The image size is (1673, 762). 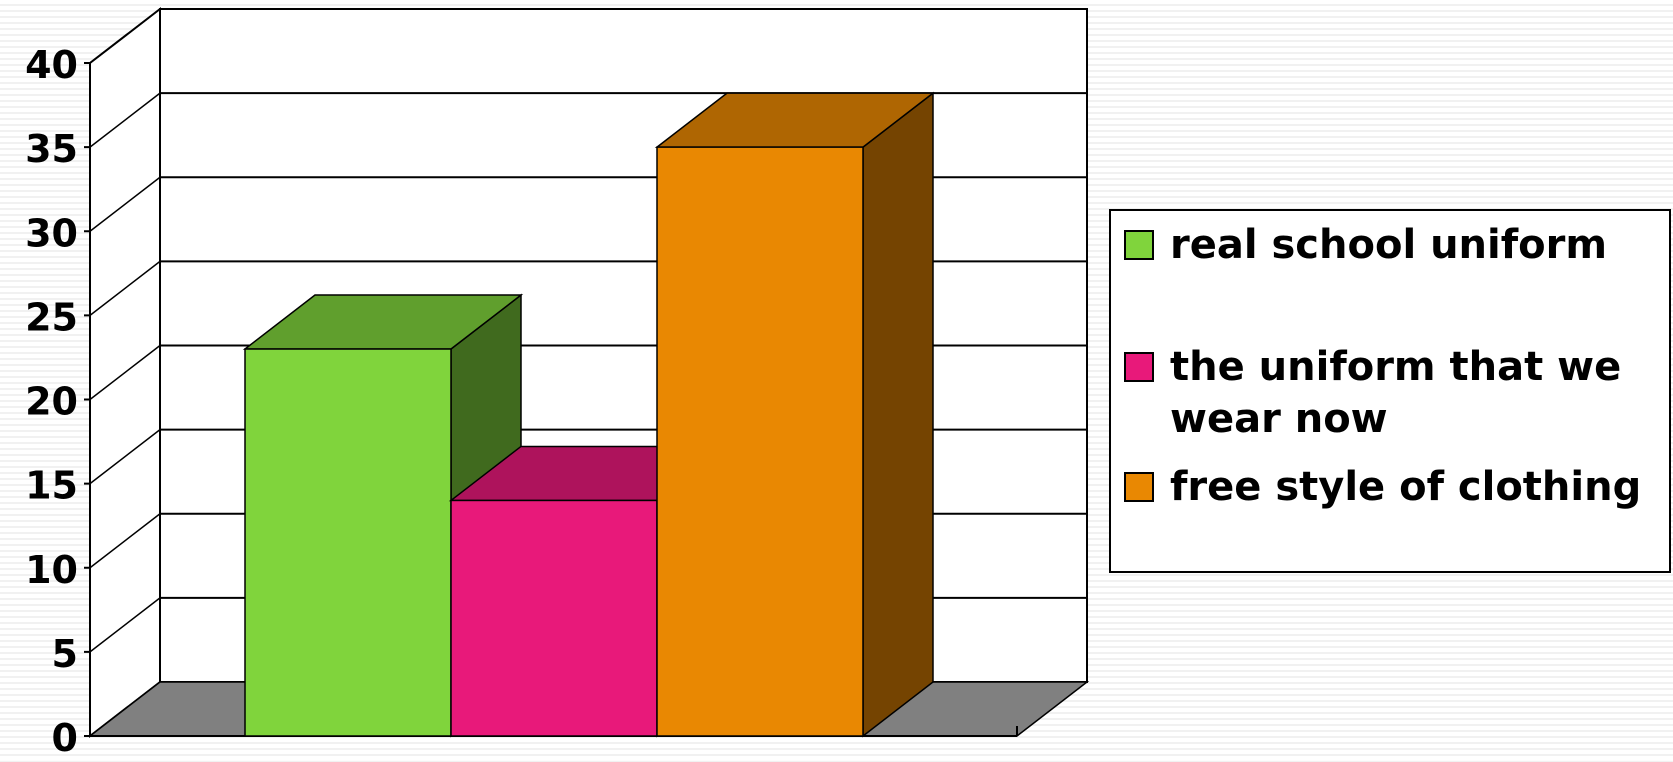 I want to click on y-tick-label-5: 5, so click(x=65, y=654).